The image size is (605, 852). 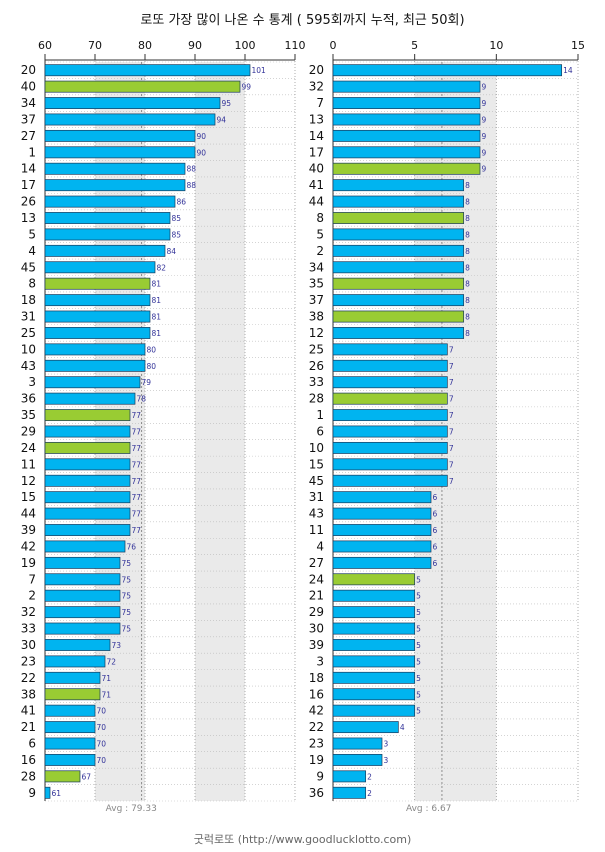 What do you see at coordinates (28, 661) in the screenshot?
I see `category-label: 23` at bounding box center [28, 661].